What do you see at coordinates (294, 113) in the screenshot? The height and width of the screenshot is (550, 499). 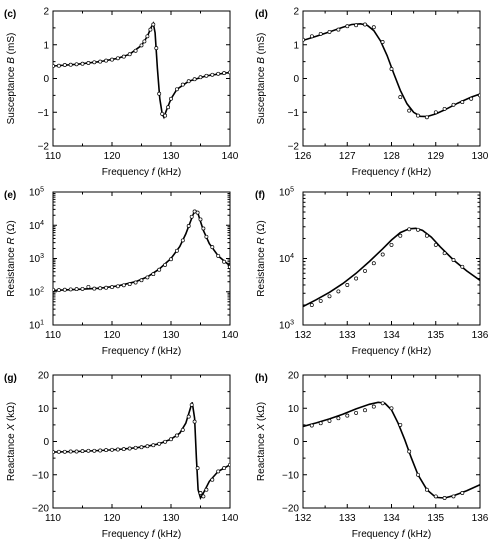 I see `y-tick-label: −1` at bounding box center [294, 113].